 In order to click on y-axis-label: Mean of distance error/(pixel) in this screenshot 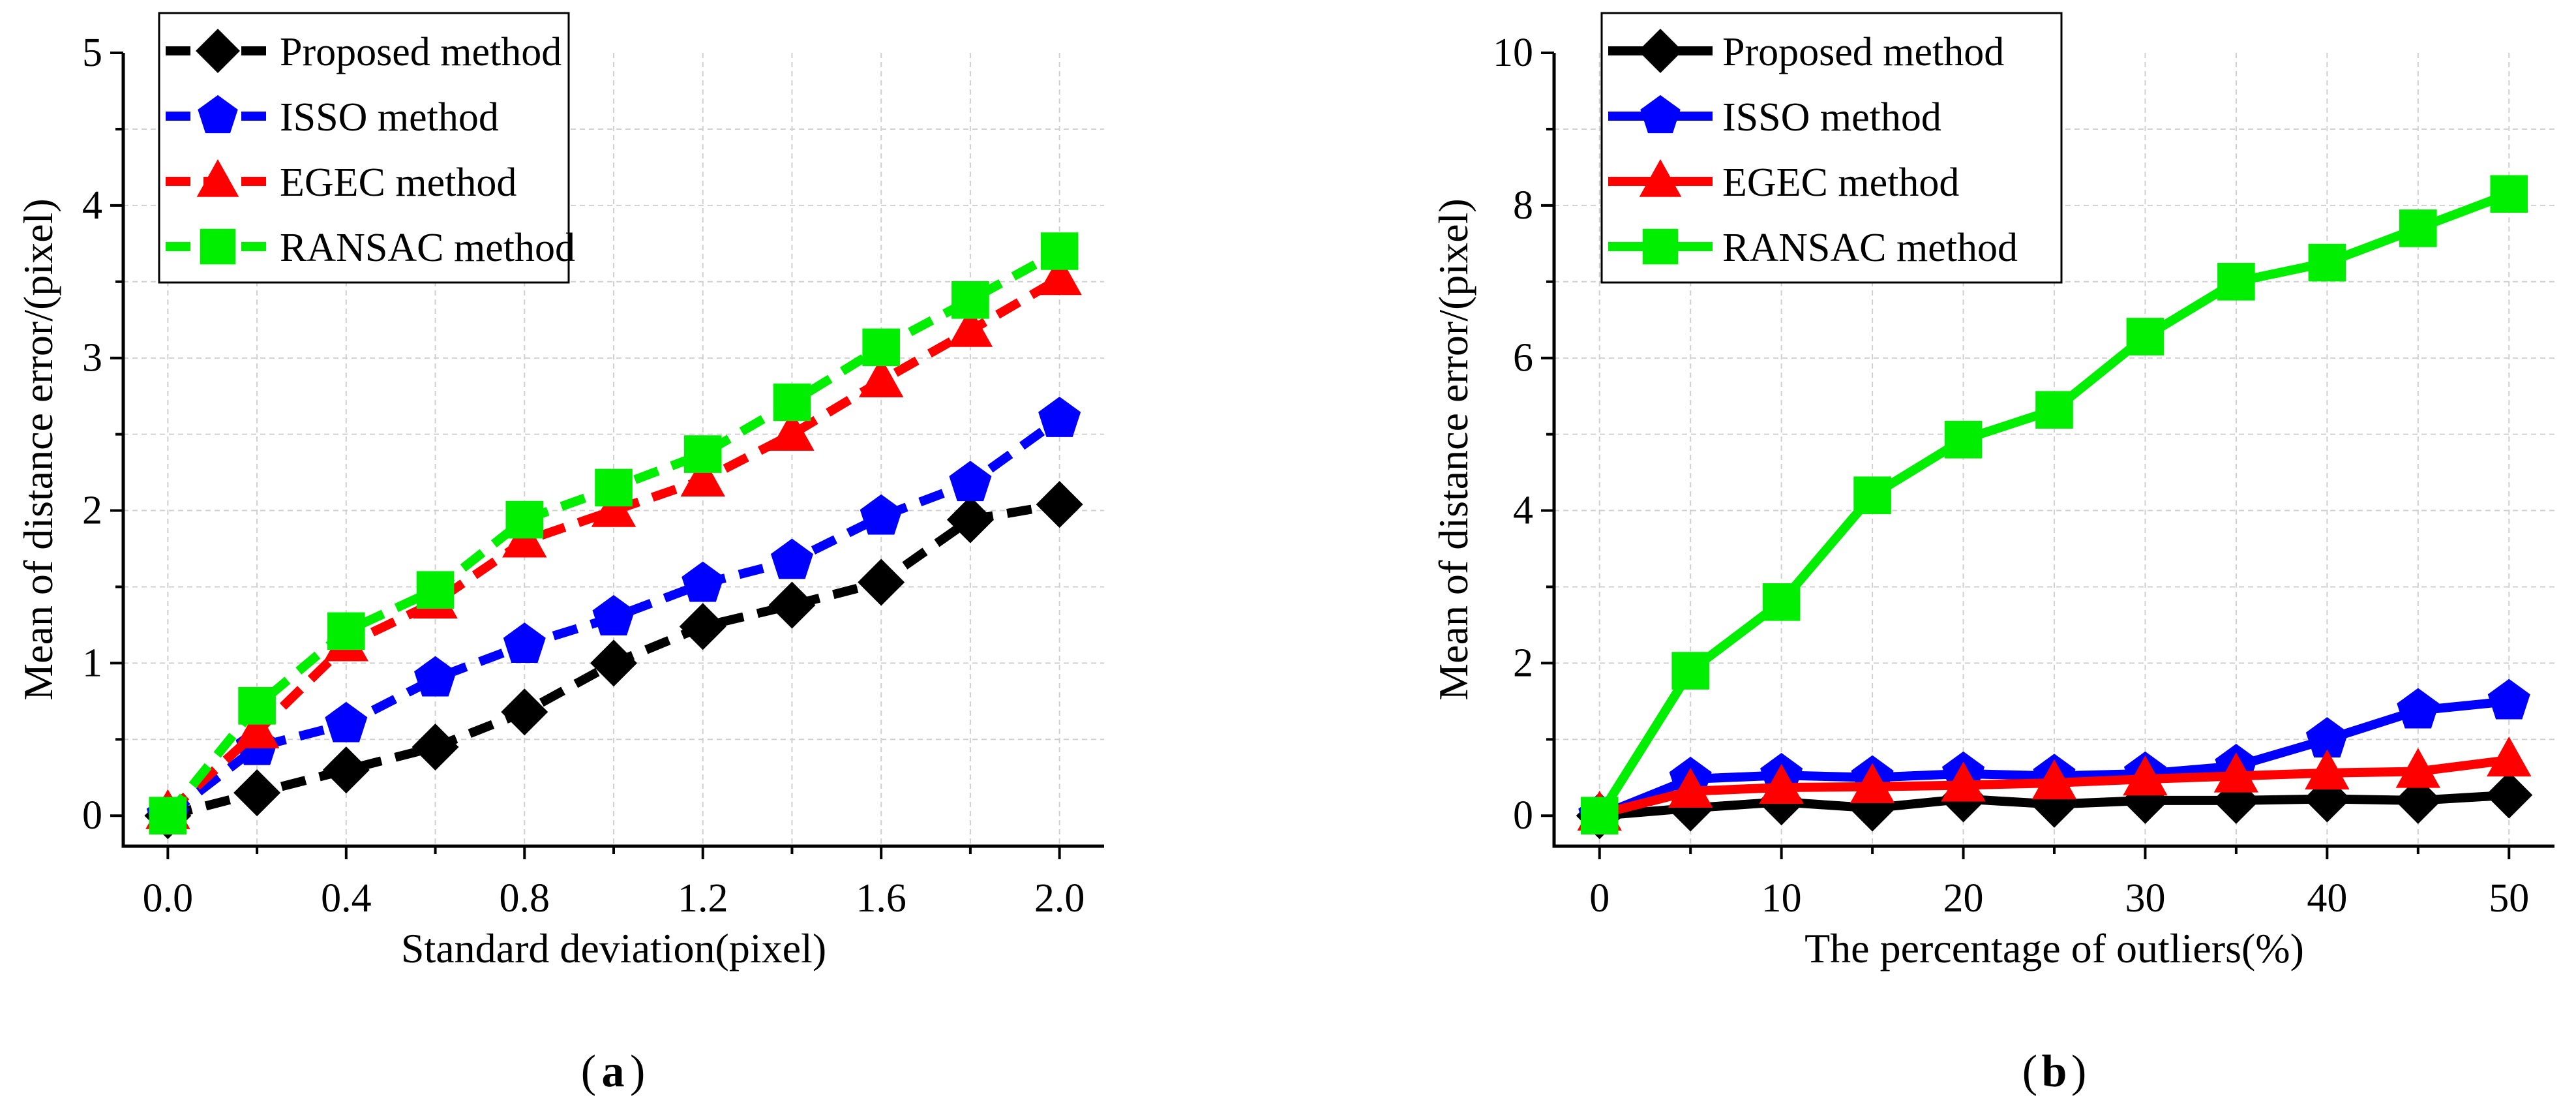, I will do `click(38, 449)`.